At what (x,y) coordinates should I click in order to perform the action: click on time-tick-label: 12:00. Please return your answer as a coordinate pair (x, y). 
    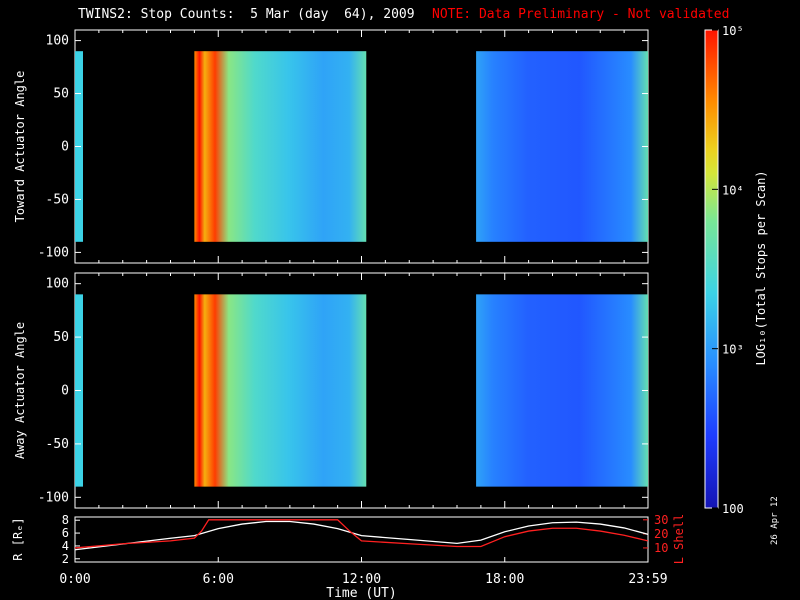
    Looking at the image, I should click on (361, 579).